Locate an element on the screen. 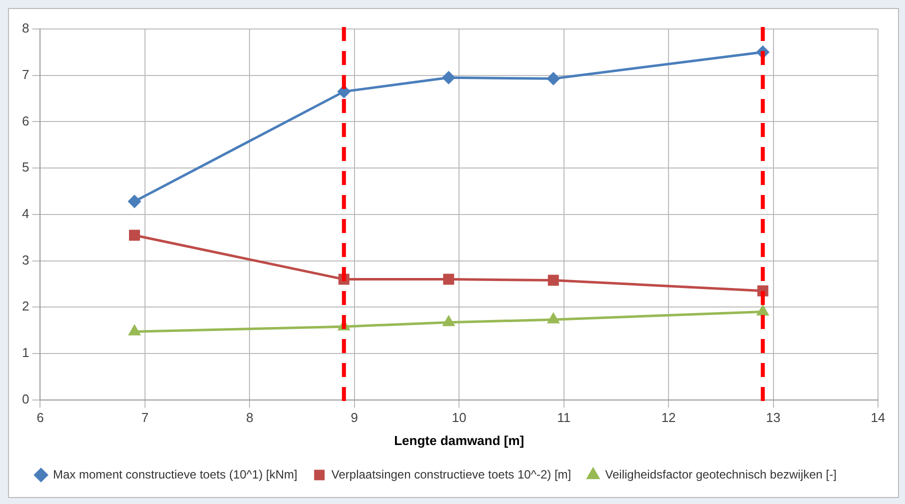 This screenshot has width=905, height=504. x-tick-label: 11 is located at coordinates (564, 418).